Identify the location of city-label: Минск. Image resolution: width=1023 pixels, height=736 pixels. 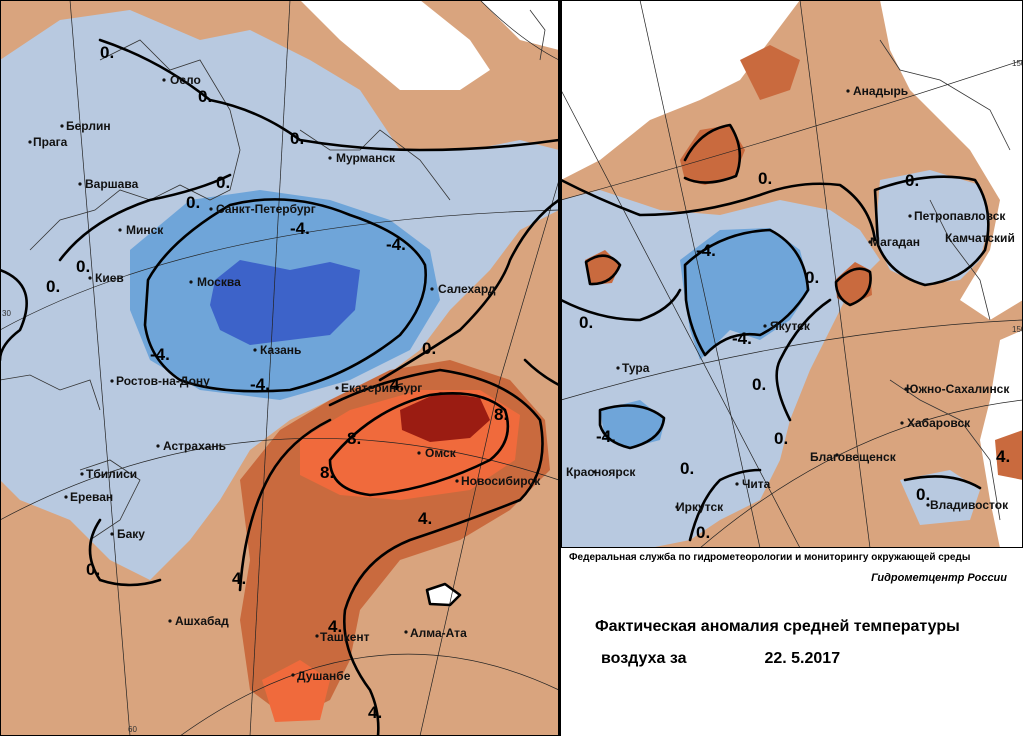
(145, 230).